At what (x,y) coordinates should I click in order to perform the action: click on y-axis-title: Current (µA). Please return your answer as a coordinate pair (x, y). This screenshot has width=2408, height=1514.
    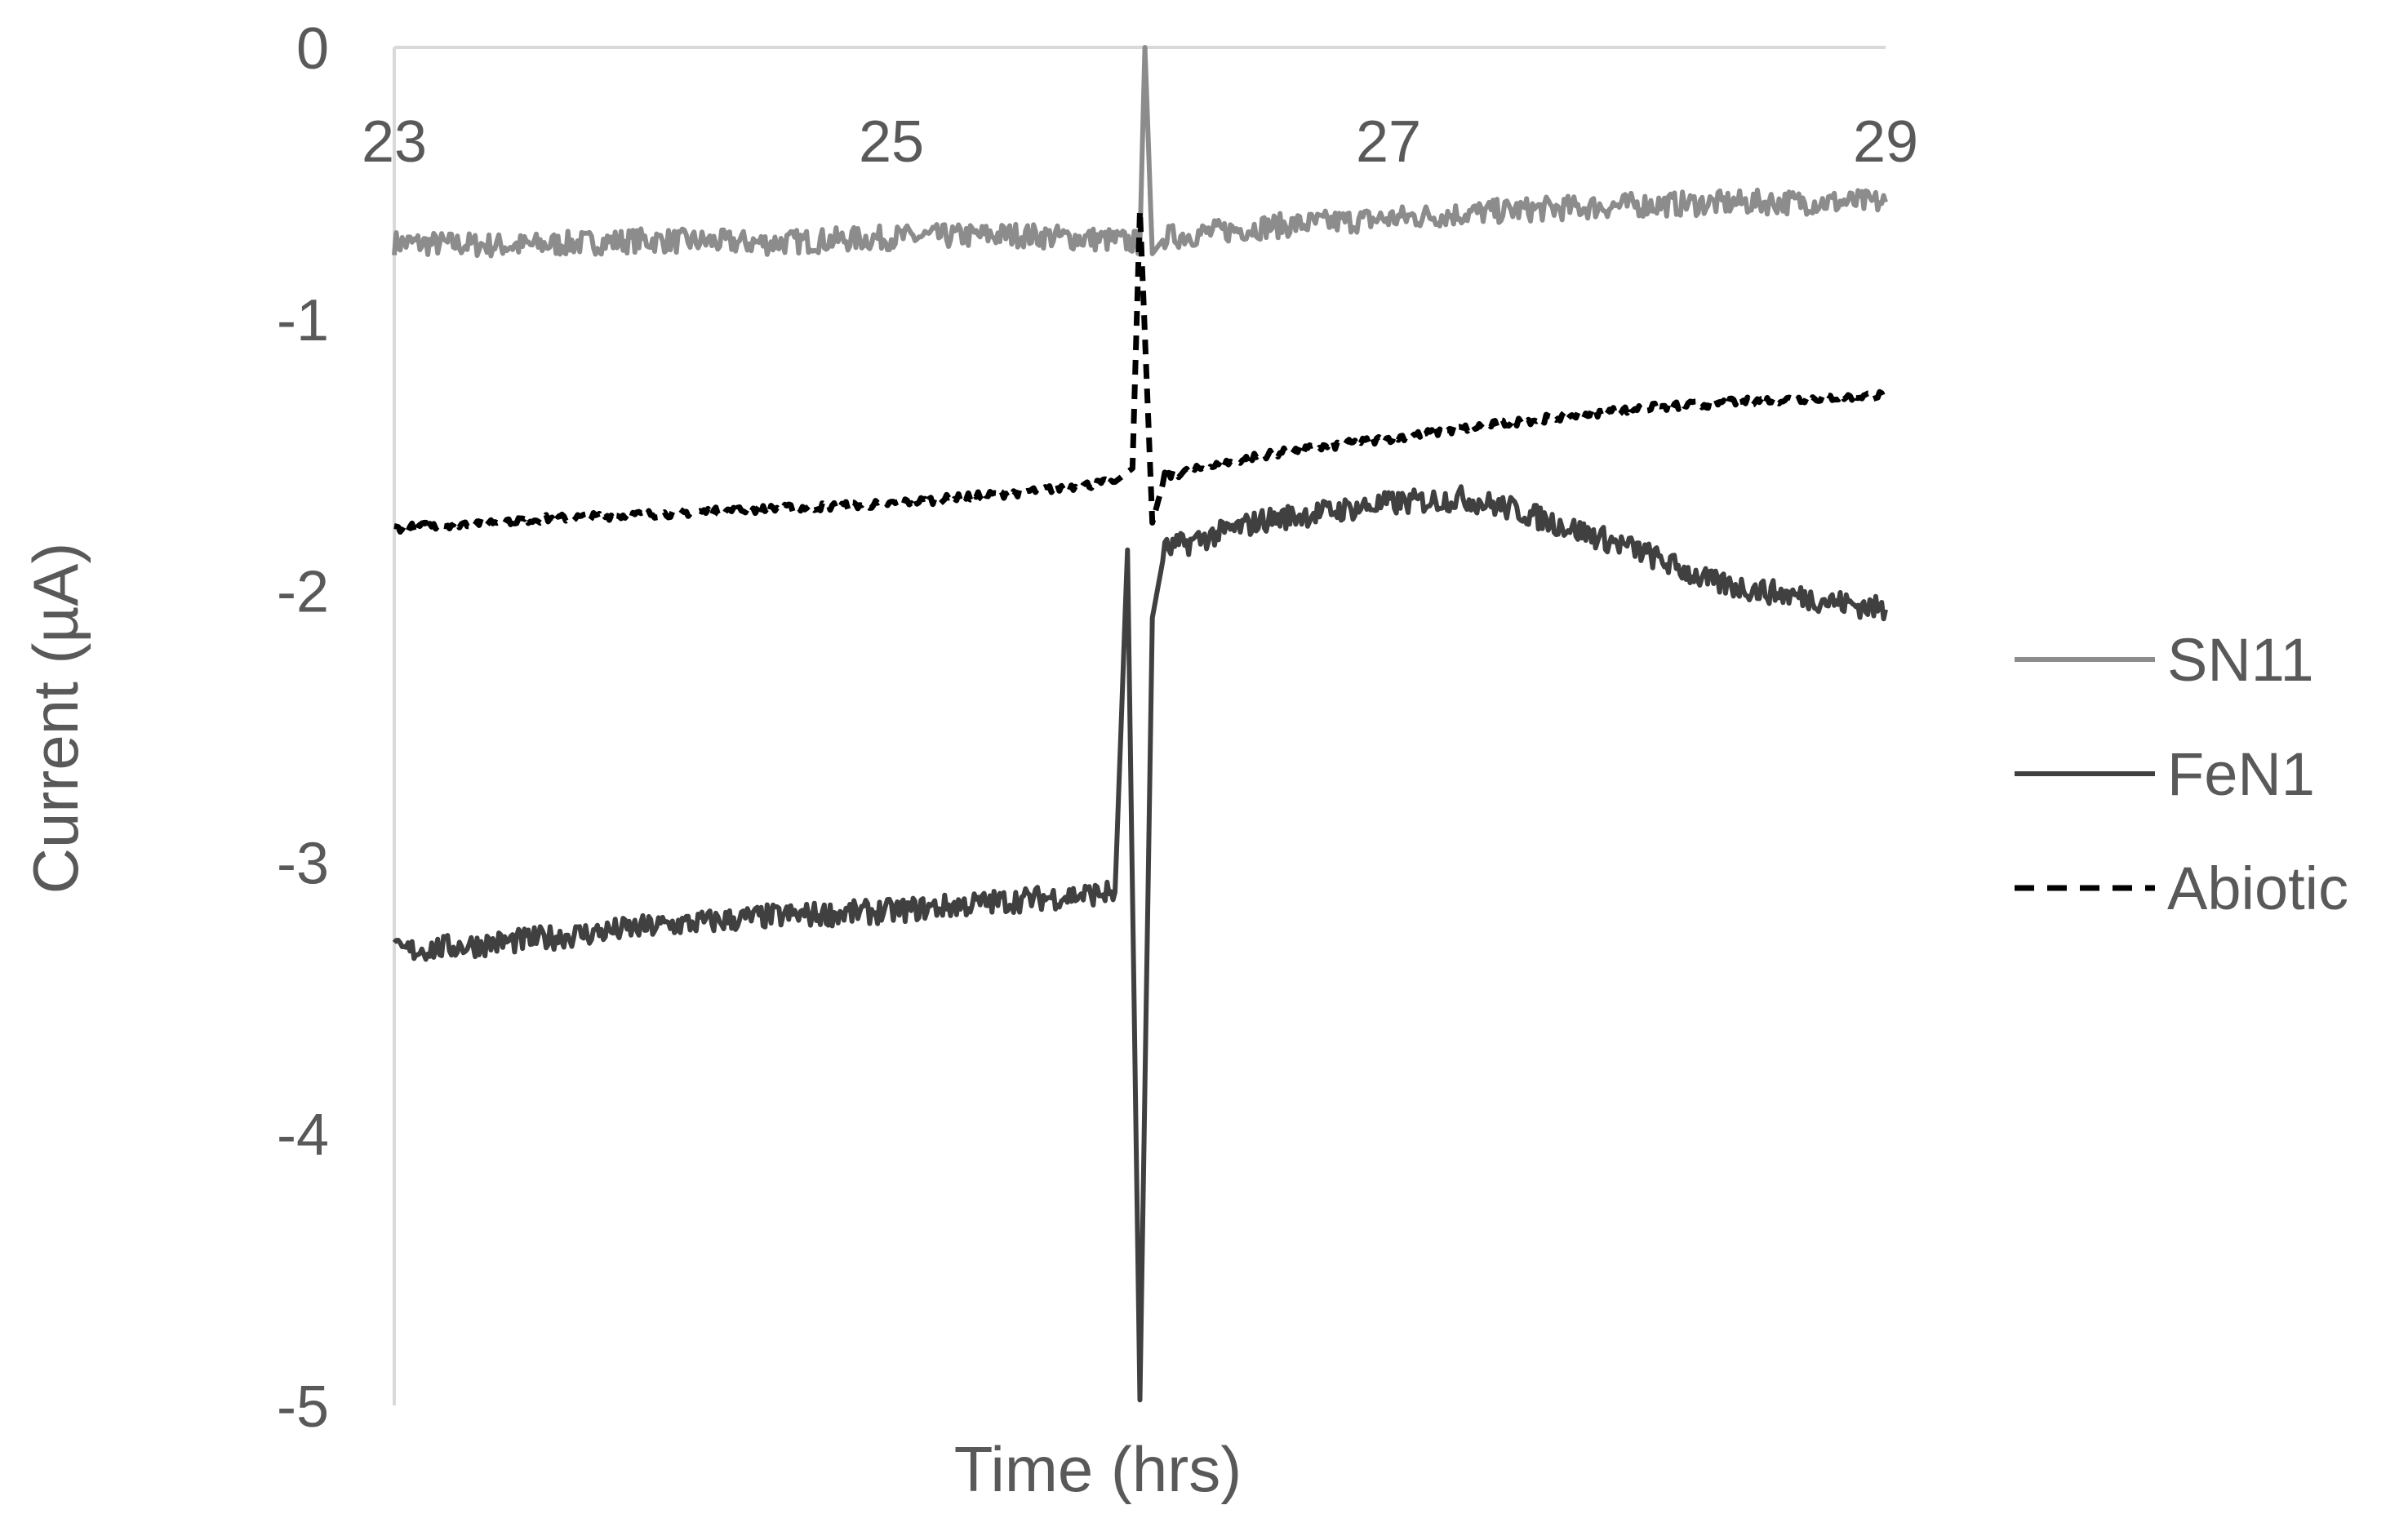
    Looking at the image, I should click on (55, 719).